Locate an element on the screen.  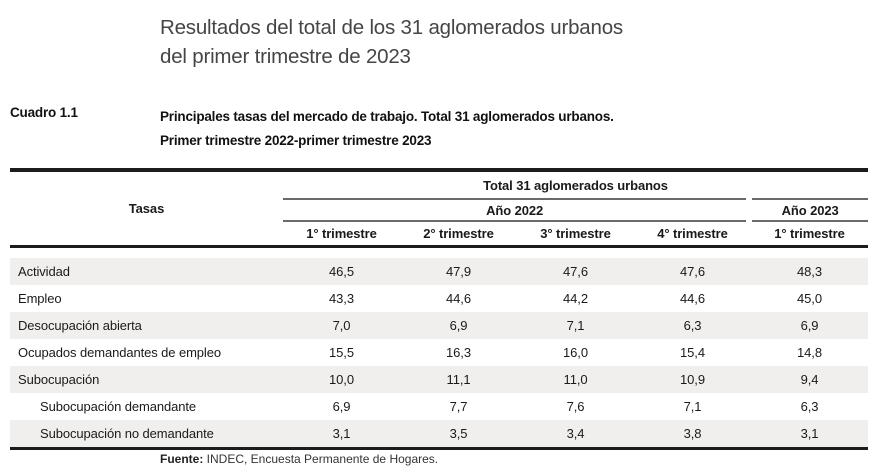
row-label: Actividad is located at coordinates (44, 271).